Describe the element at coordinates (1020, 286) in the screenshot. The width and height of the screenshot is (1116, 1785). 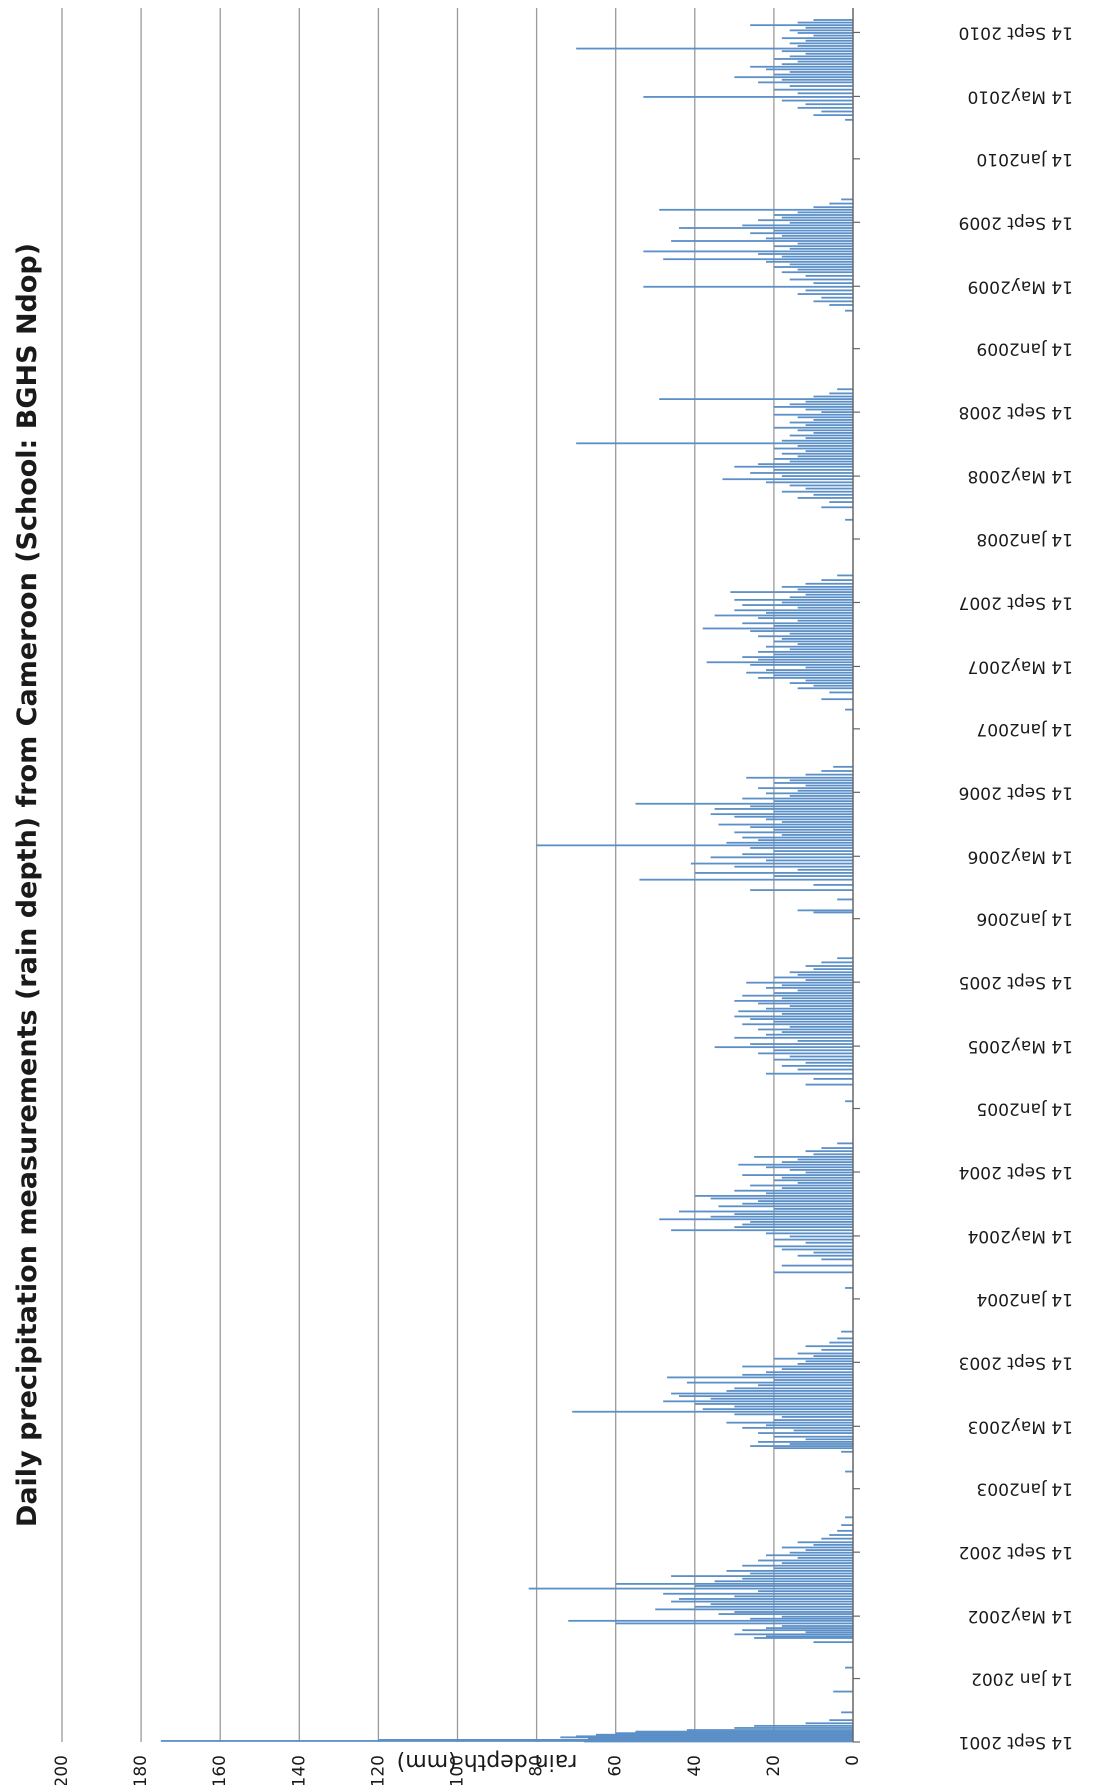
I see `date-tick-label: 14 May2009` at that location.